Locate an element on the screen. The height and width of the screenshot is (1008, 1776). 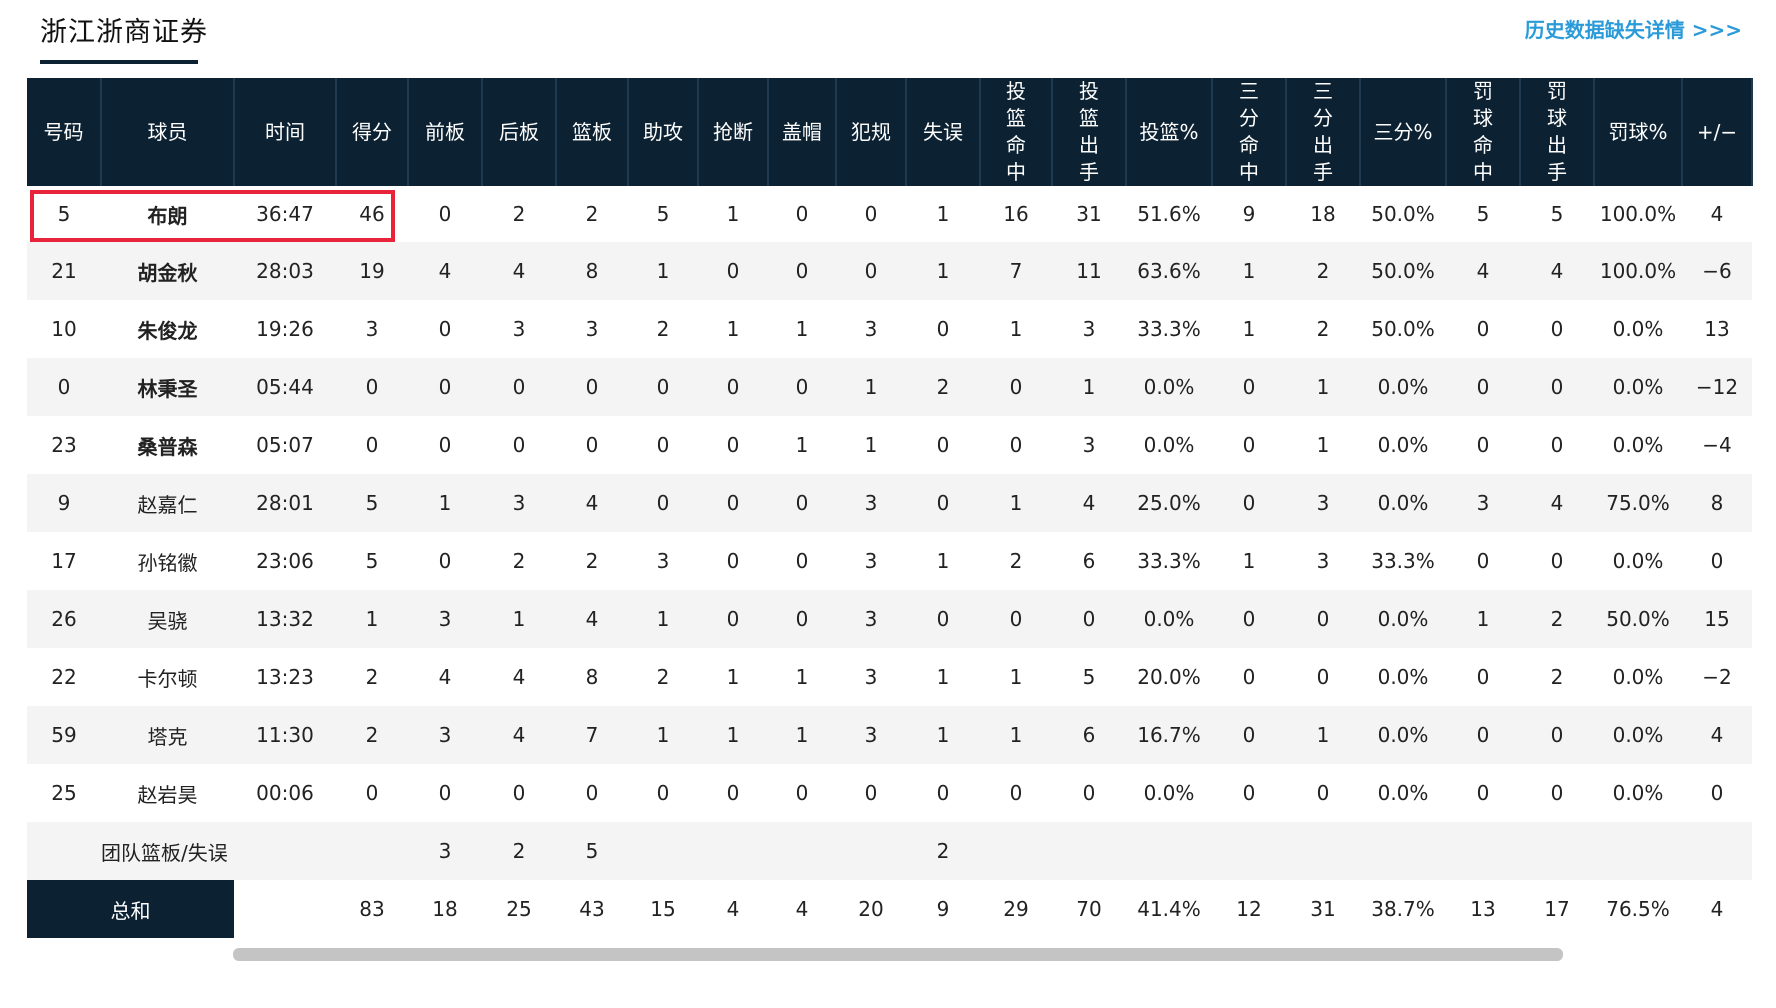
cell-pf is located at coordinates (871, 851).